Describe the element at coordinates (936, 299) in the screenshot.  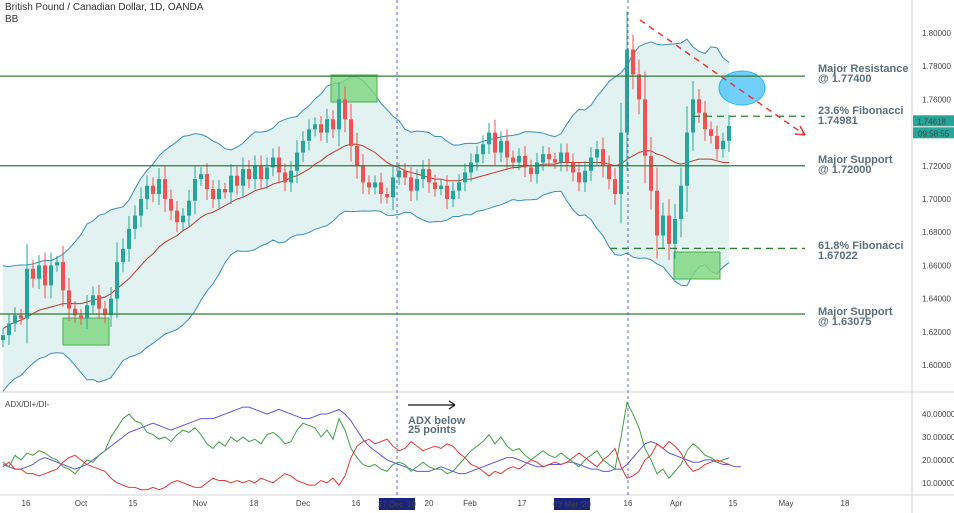
I see `price-axis-tick-label: 1.64000` at that location.